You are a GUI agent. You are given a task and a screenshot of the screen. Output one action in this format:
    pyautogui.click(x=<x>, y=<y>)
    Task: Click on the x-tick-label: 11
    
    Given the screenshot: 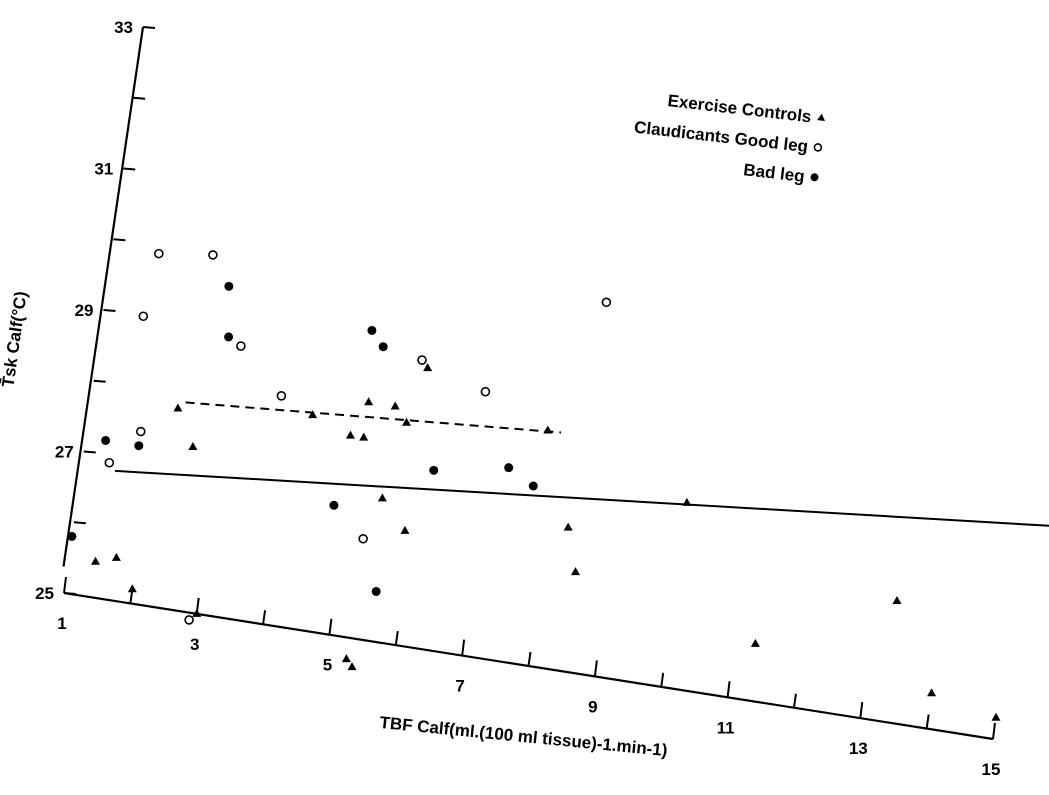 What is the action you would take?
    pyautogui.click(x=726, y=727)
    